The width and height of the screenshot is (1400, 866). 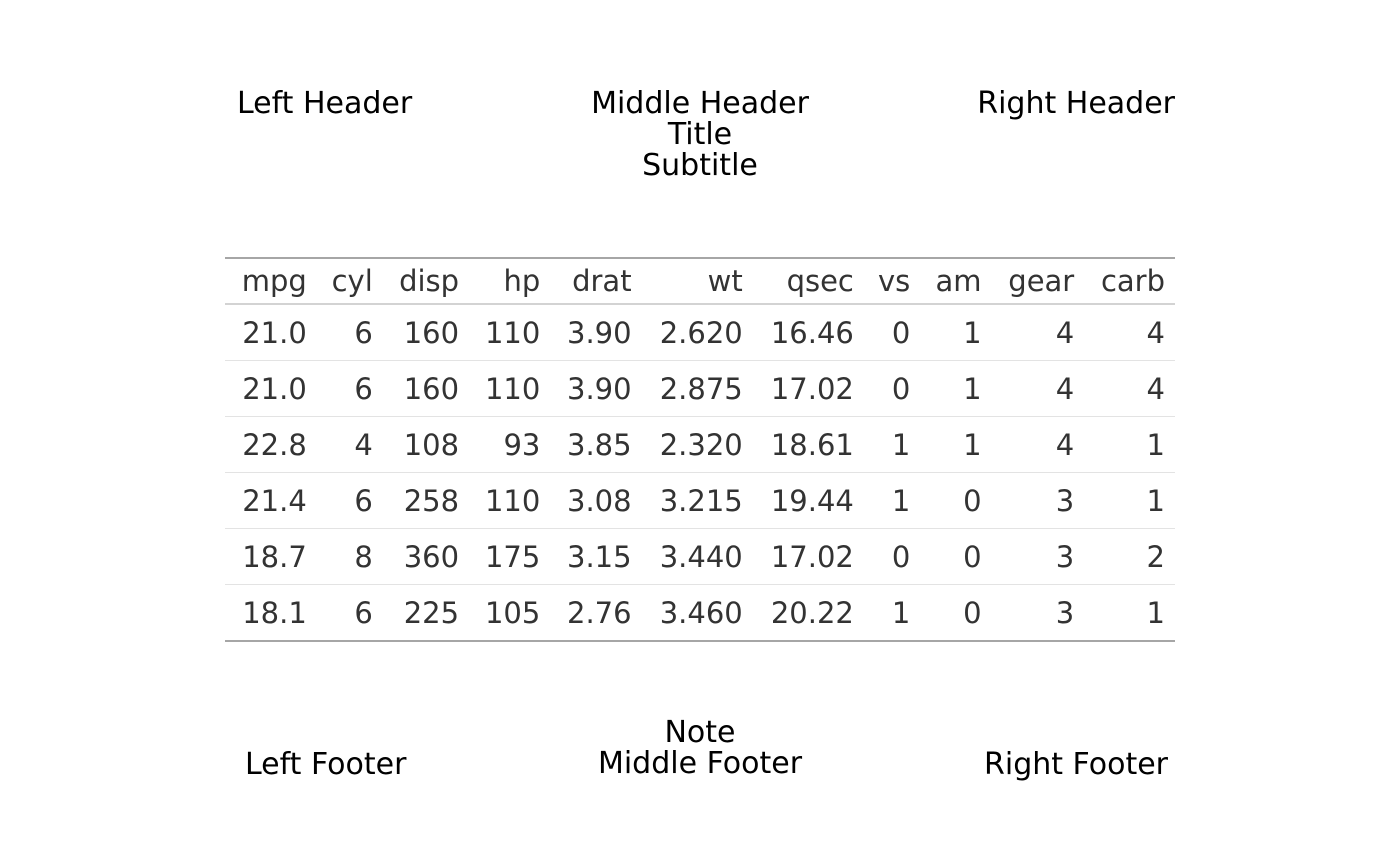 What do you see at coordinates (808, 444) in the screenshot?
I see `table-cell-qsec: 18.61` at bounding box center [808, 444].